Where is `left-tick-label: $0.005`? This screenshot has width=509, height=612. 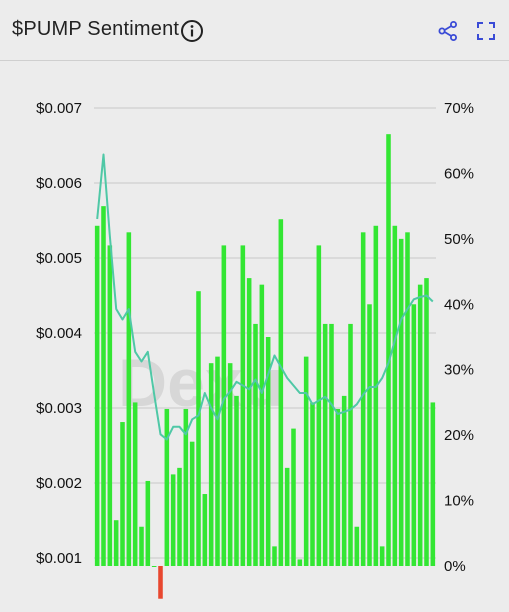 left-tick-label: $0.005 is located at coordinates (59, 258).